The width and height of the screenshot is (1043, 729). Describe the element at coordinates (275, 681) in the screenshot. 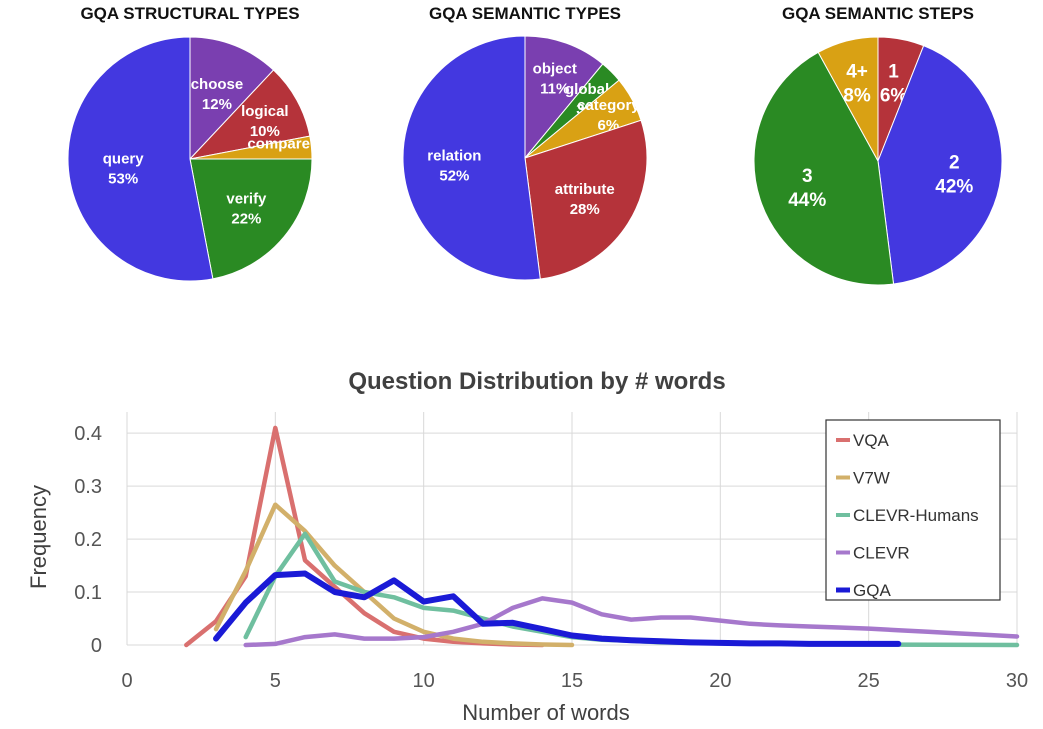

I see `x-tick-label: 5` at that location.